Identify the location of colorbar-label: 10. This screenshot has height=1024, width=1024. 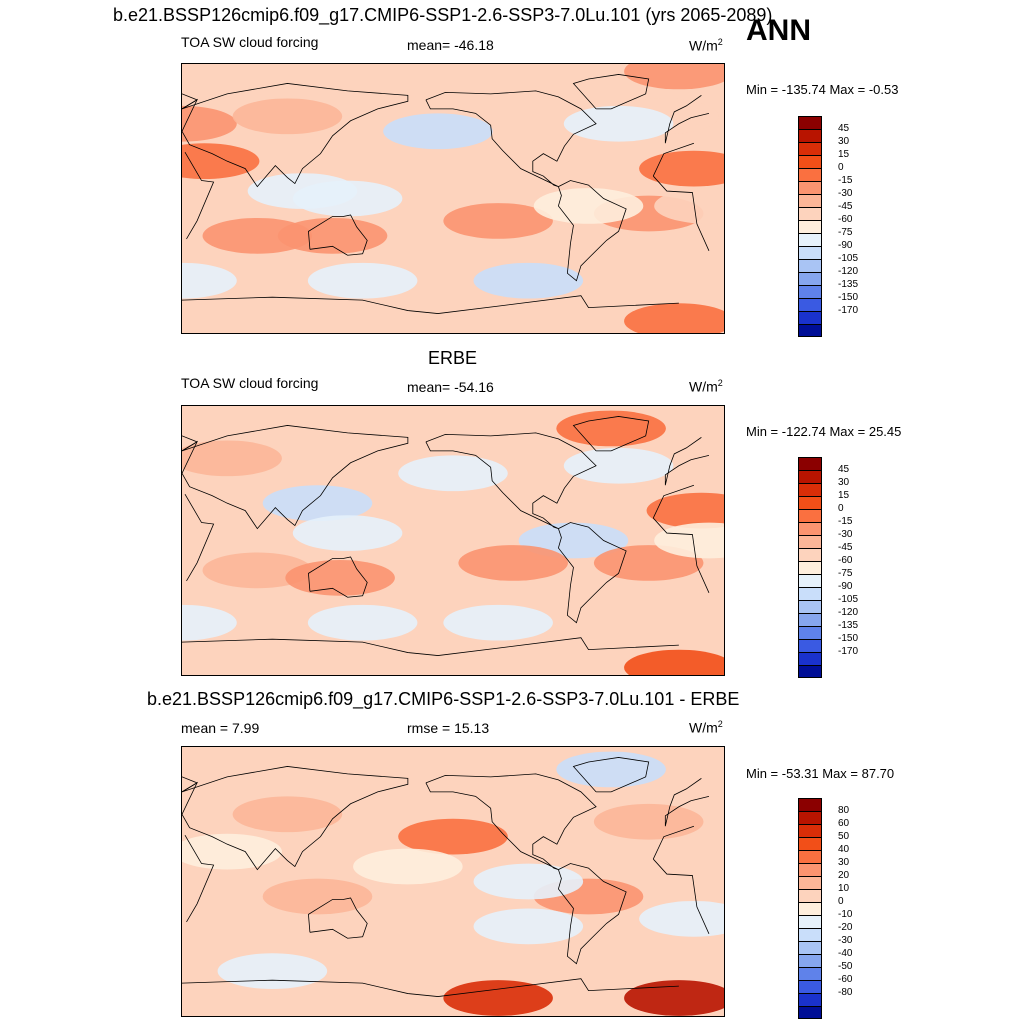
(844, 888).